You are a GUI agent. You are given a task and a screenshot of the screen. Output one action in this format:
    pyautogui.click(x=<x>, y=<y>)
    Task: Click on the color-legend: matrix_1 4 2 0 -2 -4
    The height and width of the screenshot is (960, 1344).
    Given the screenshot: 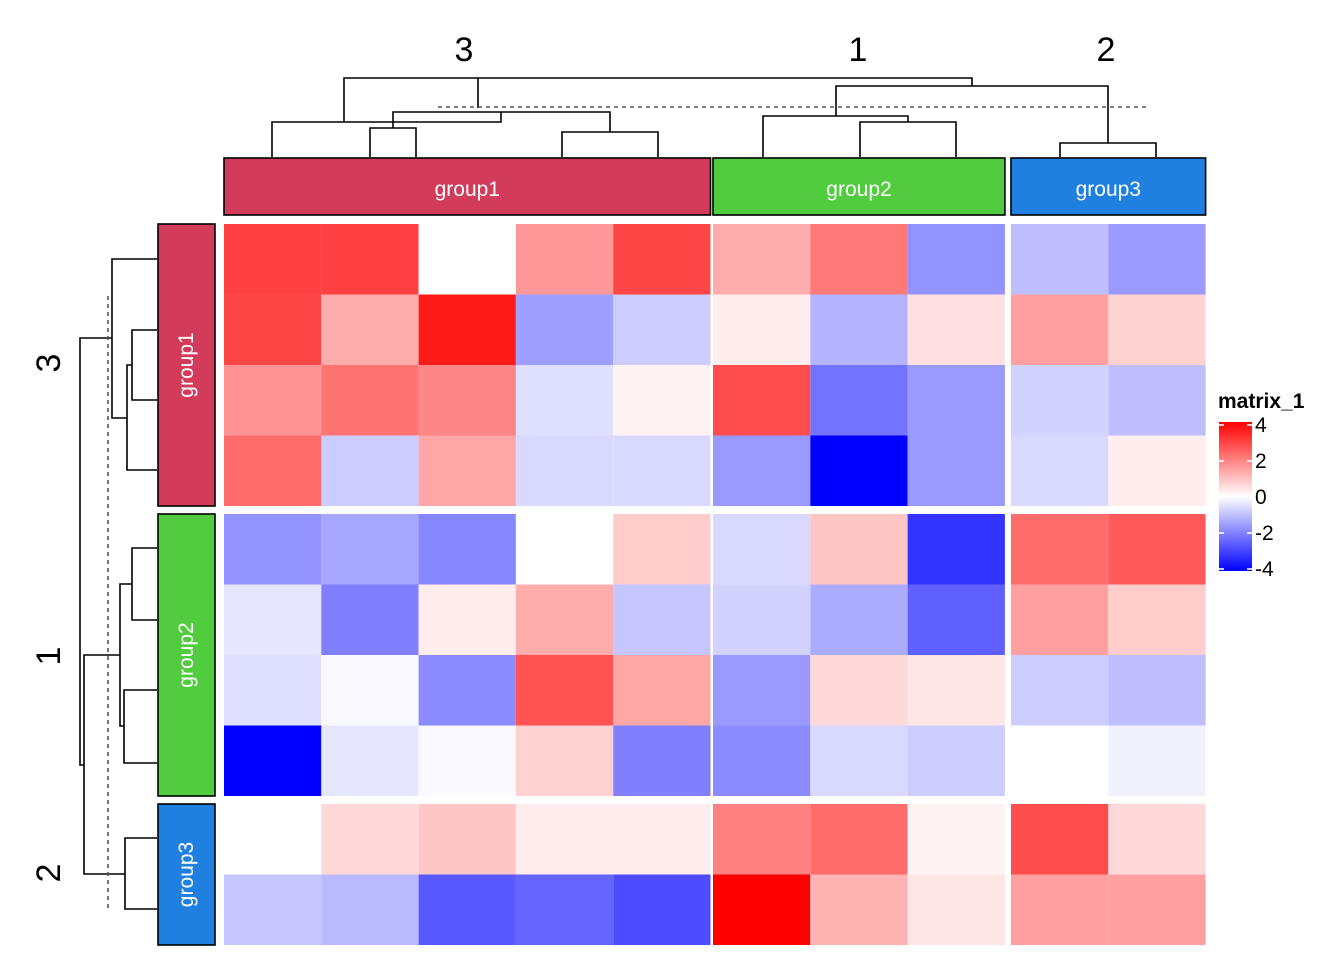 What is the action you would take?
    pyautogui.click(x=1261, y=485)
    